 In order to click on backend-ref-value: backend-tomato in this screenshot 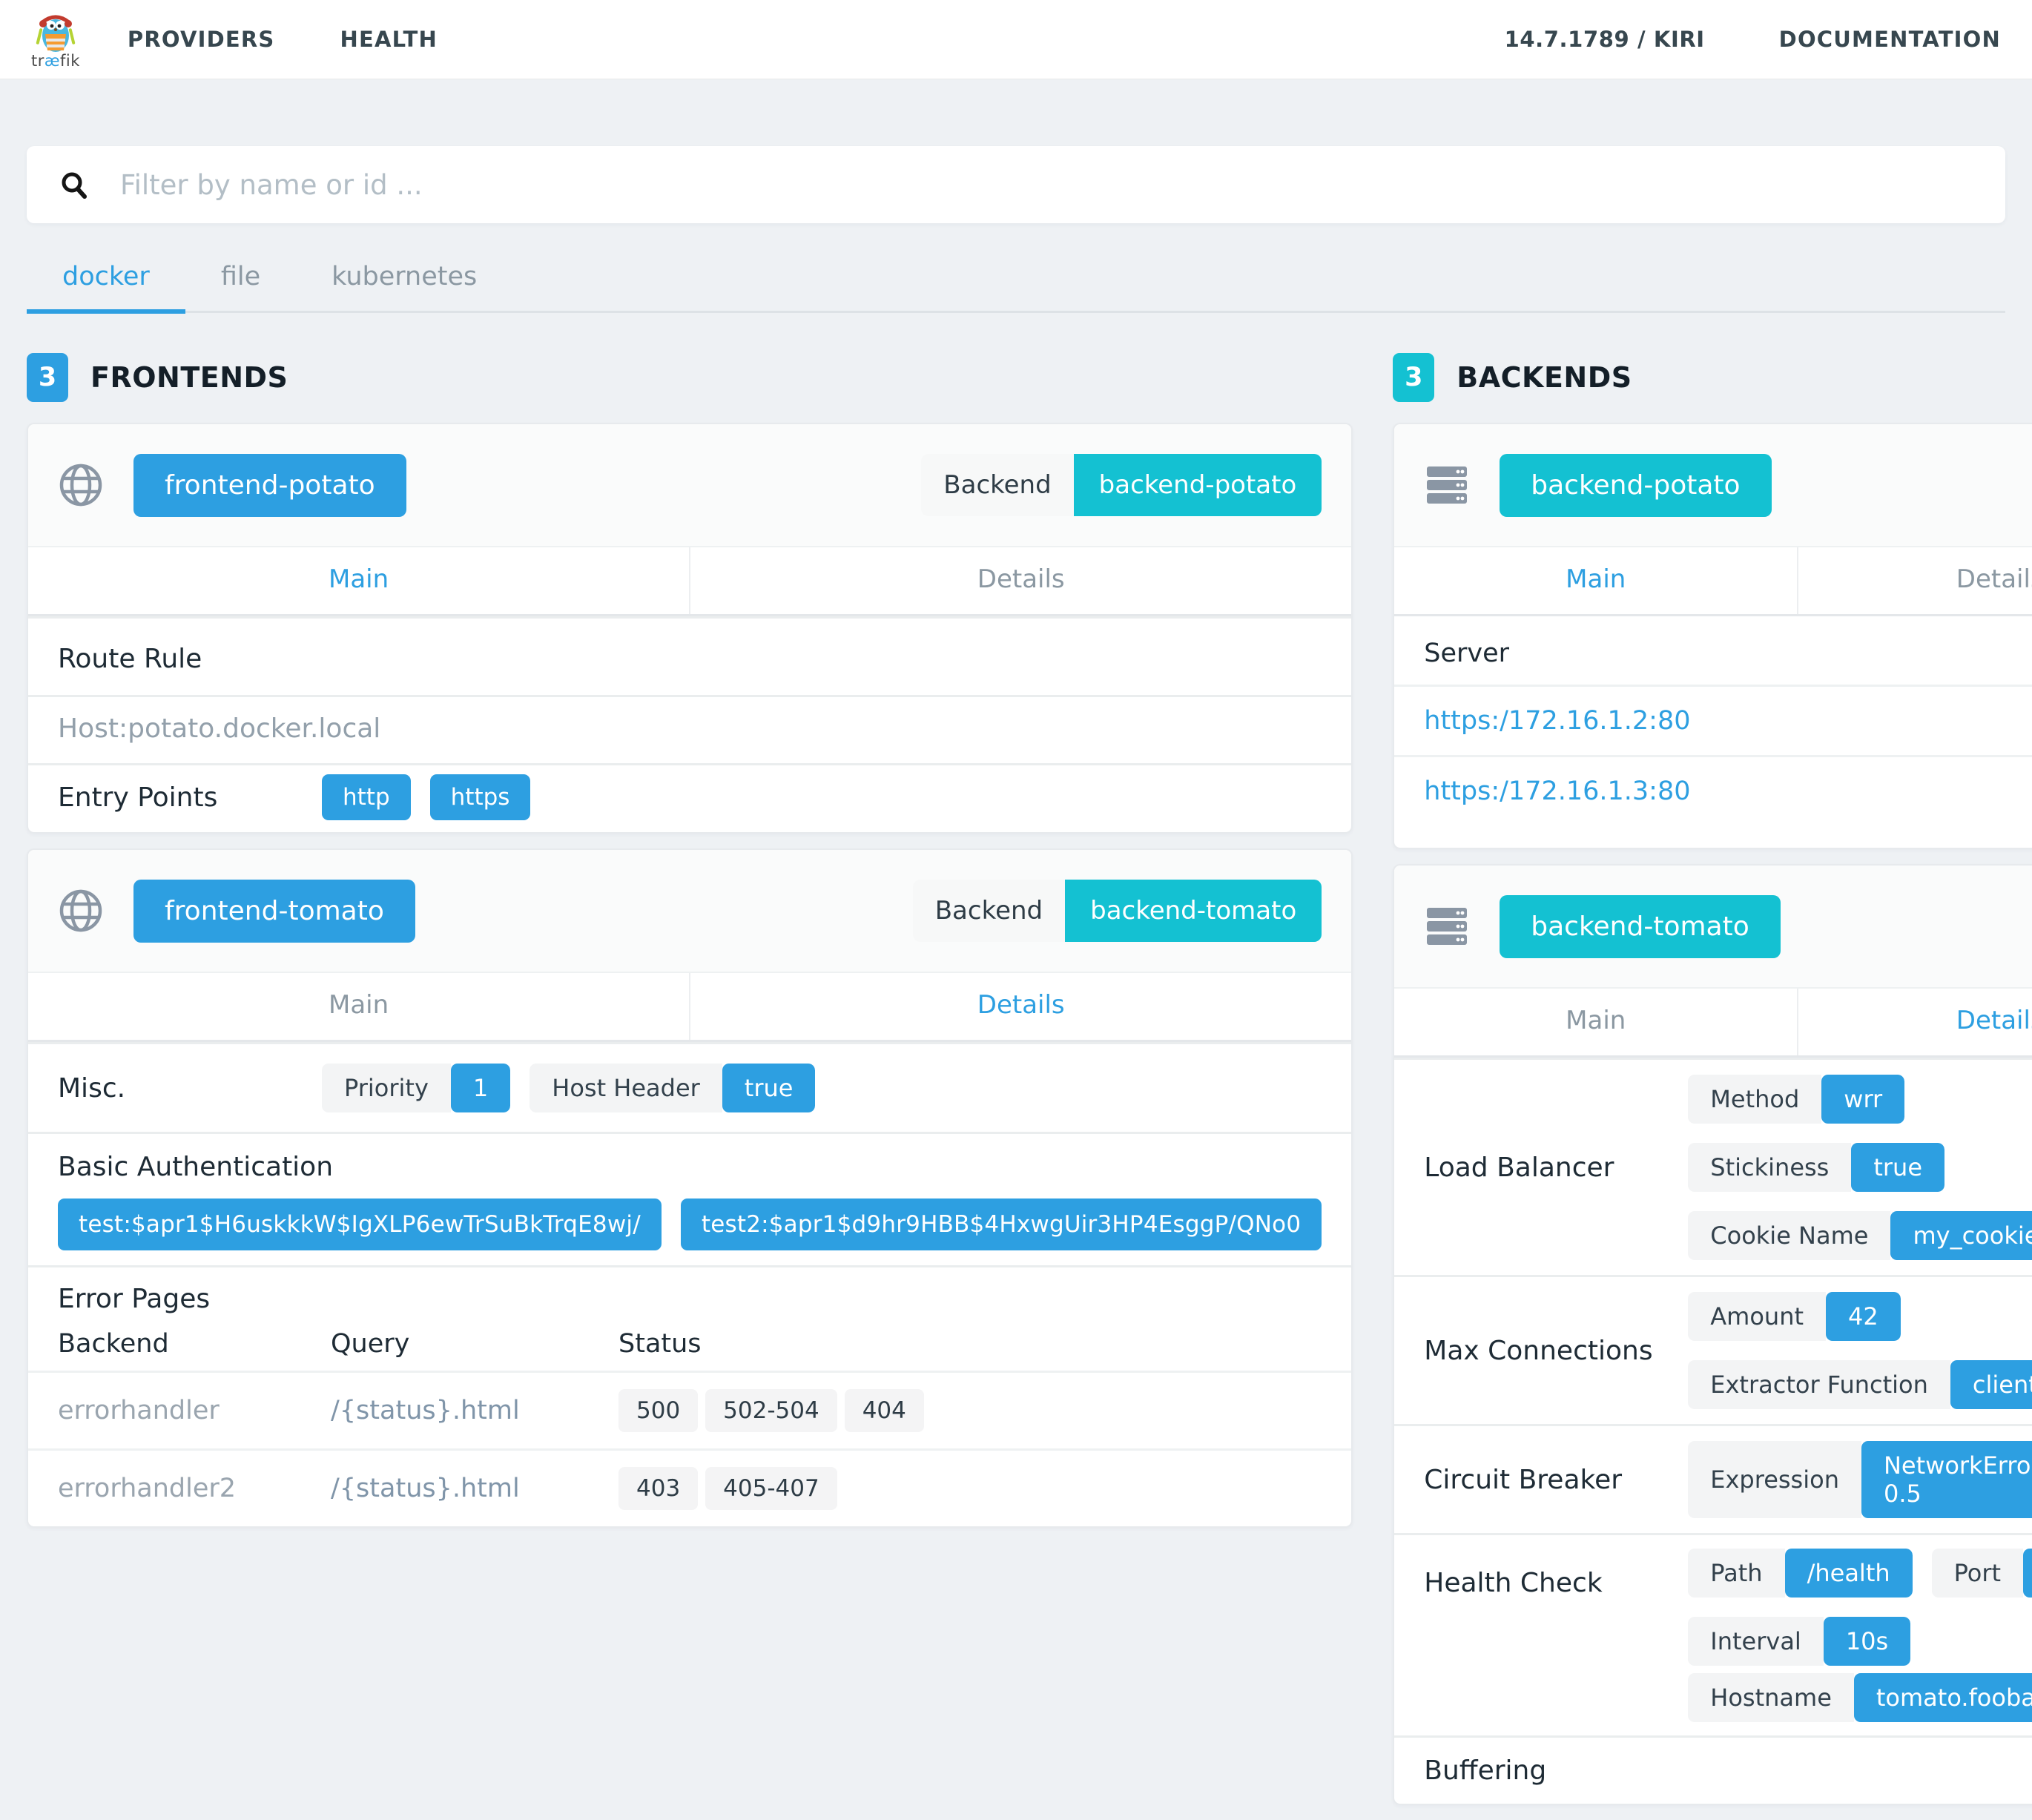, I will do `click(1193, 911)`.